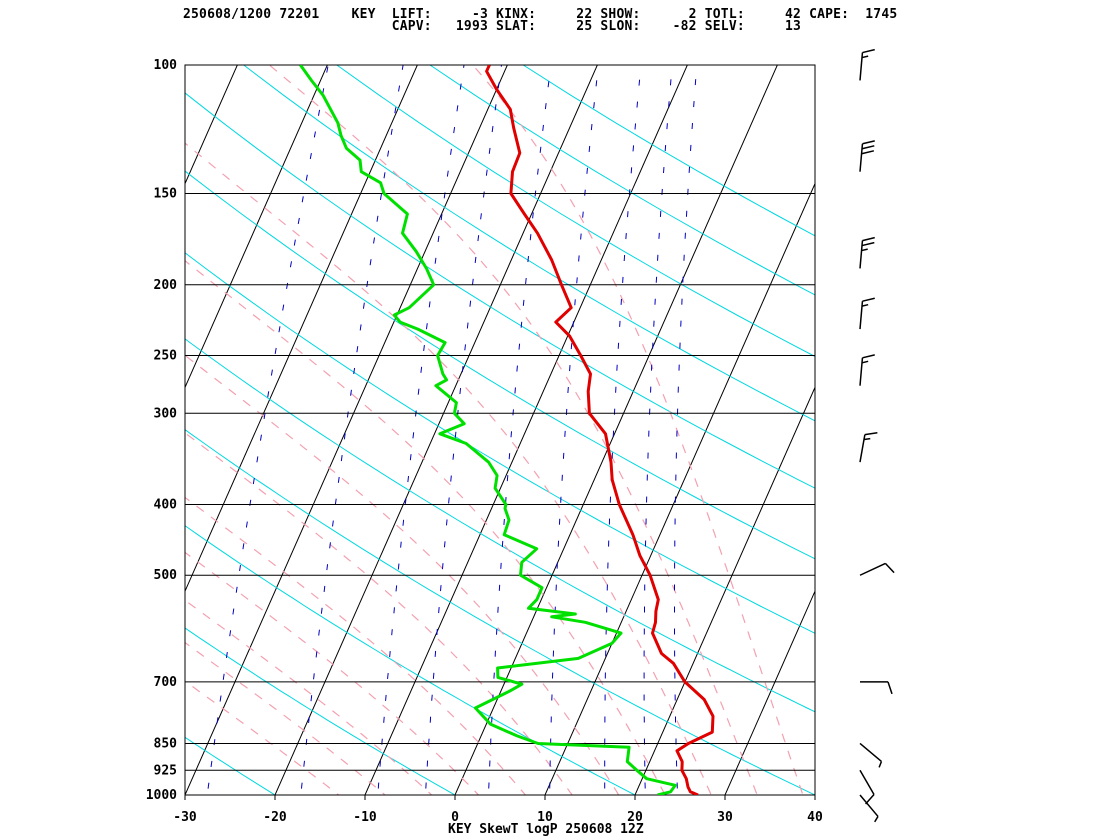 Image resolution: width=1120 pixels, height=840 pixels. What do you see at coordinates (275, 817) in the screenshot?
I see `temperature-tick-label: -20` at bounding box center [275, 817].